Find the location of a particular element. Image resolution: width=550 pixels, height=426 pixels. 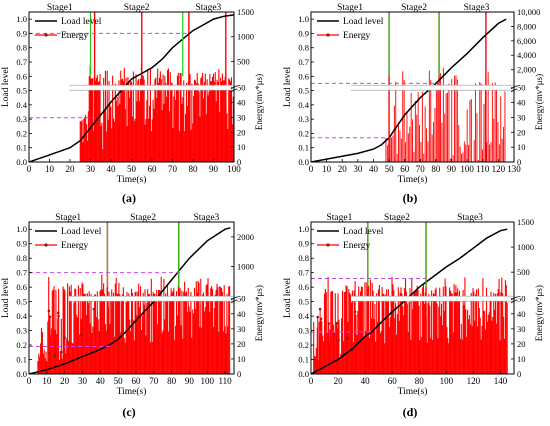

x-tick-label: 110 is located at coordinates (483, 169).